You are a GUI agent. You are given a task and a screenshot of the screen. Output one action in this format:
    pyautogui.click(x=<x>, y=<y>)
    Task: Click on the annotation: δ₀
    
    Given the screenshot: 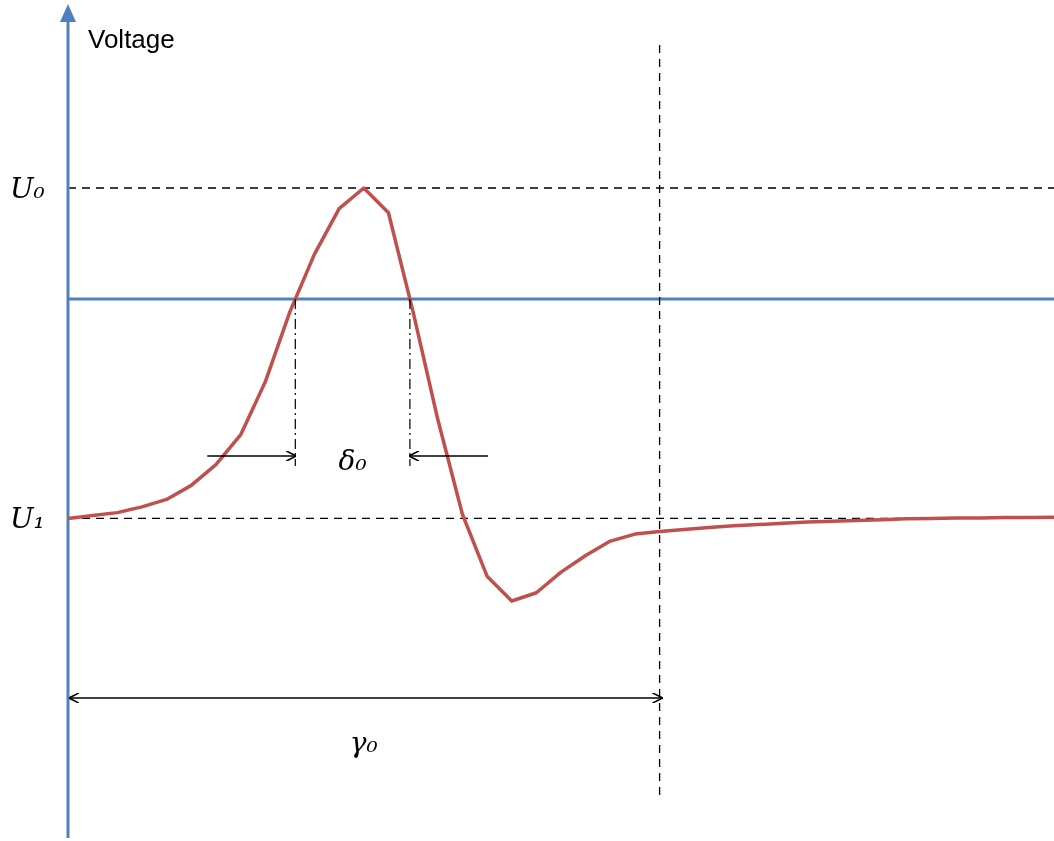 What is the action you would take?
    pyautogui.click(x=352, y=460)
    